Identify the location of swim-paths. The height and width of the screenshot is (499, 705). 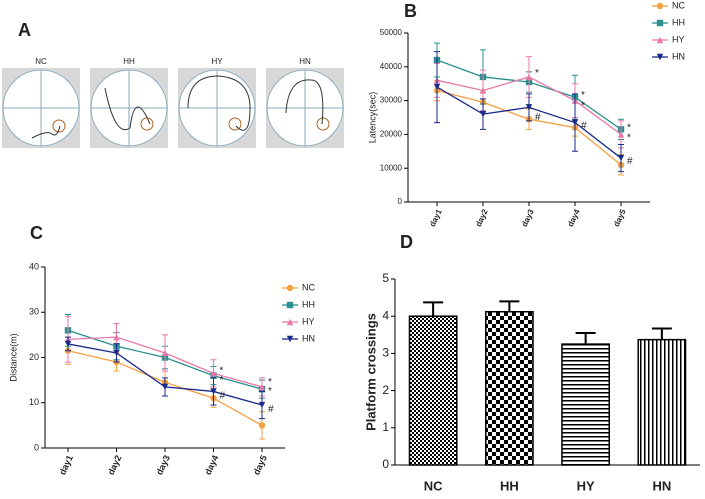
(173, 108).